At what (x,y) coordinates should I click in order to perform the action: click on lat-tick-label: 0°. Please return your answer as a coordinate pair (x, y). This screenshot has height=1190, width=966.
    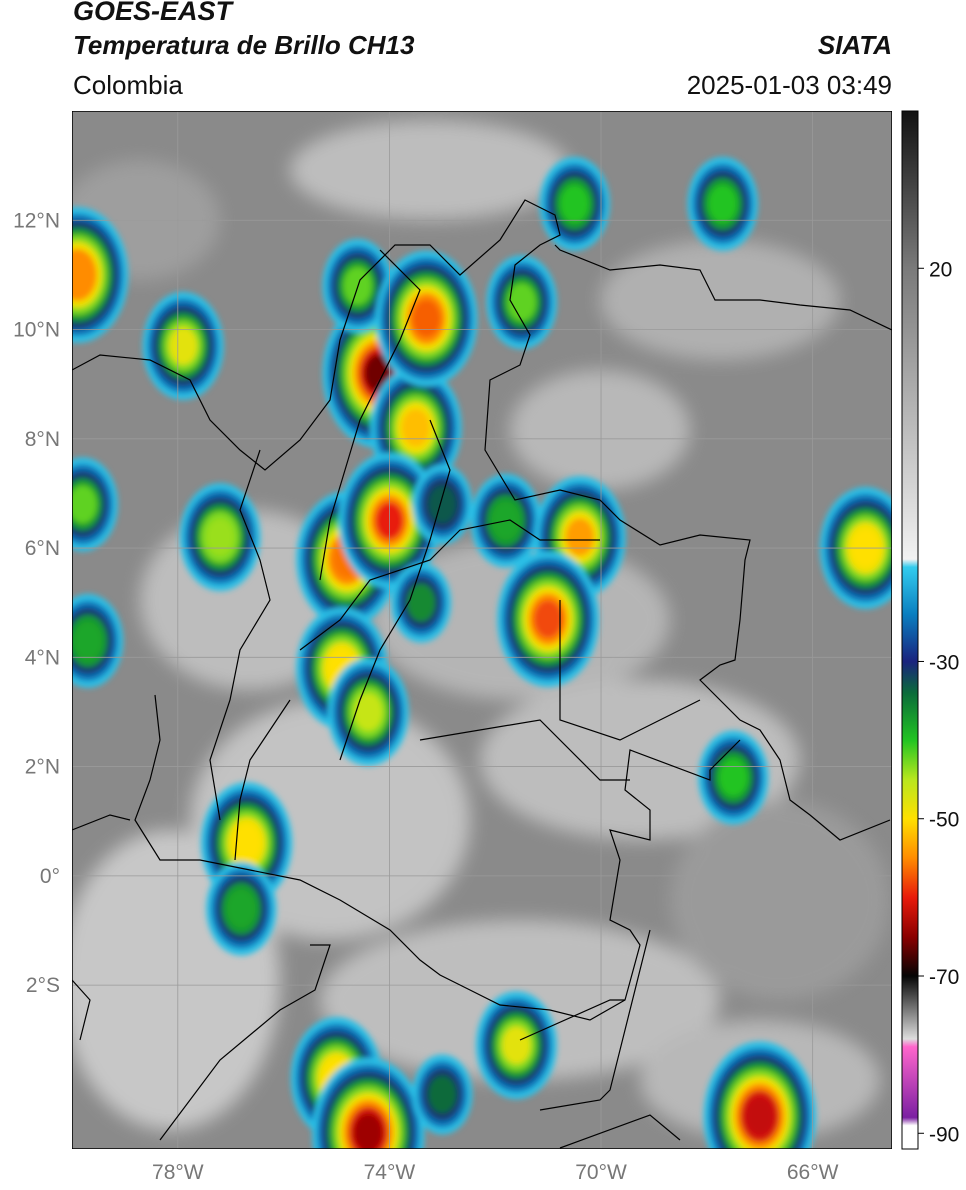
    Looking at the image, I should click on (50, 876).